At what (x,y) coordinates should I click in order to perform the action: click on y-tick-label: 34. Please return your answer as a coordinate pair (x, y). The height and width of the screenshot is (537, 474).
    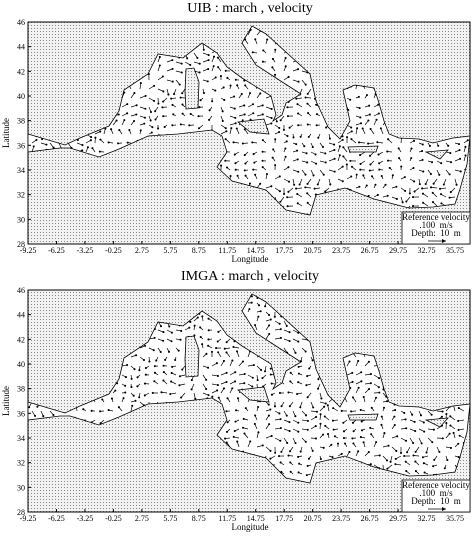
    Looking at the image, I should click on (21, 170).